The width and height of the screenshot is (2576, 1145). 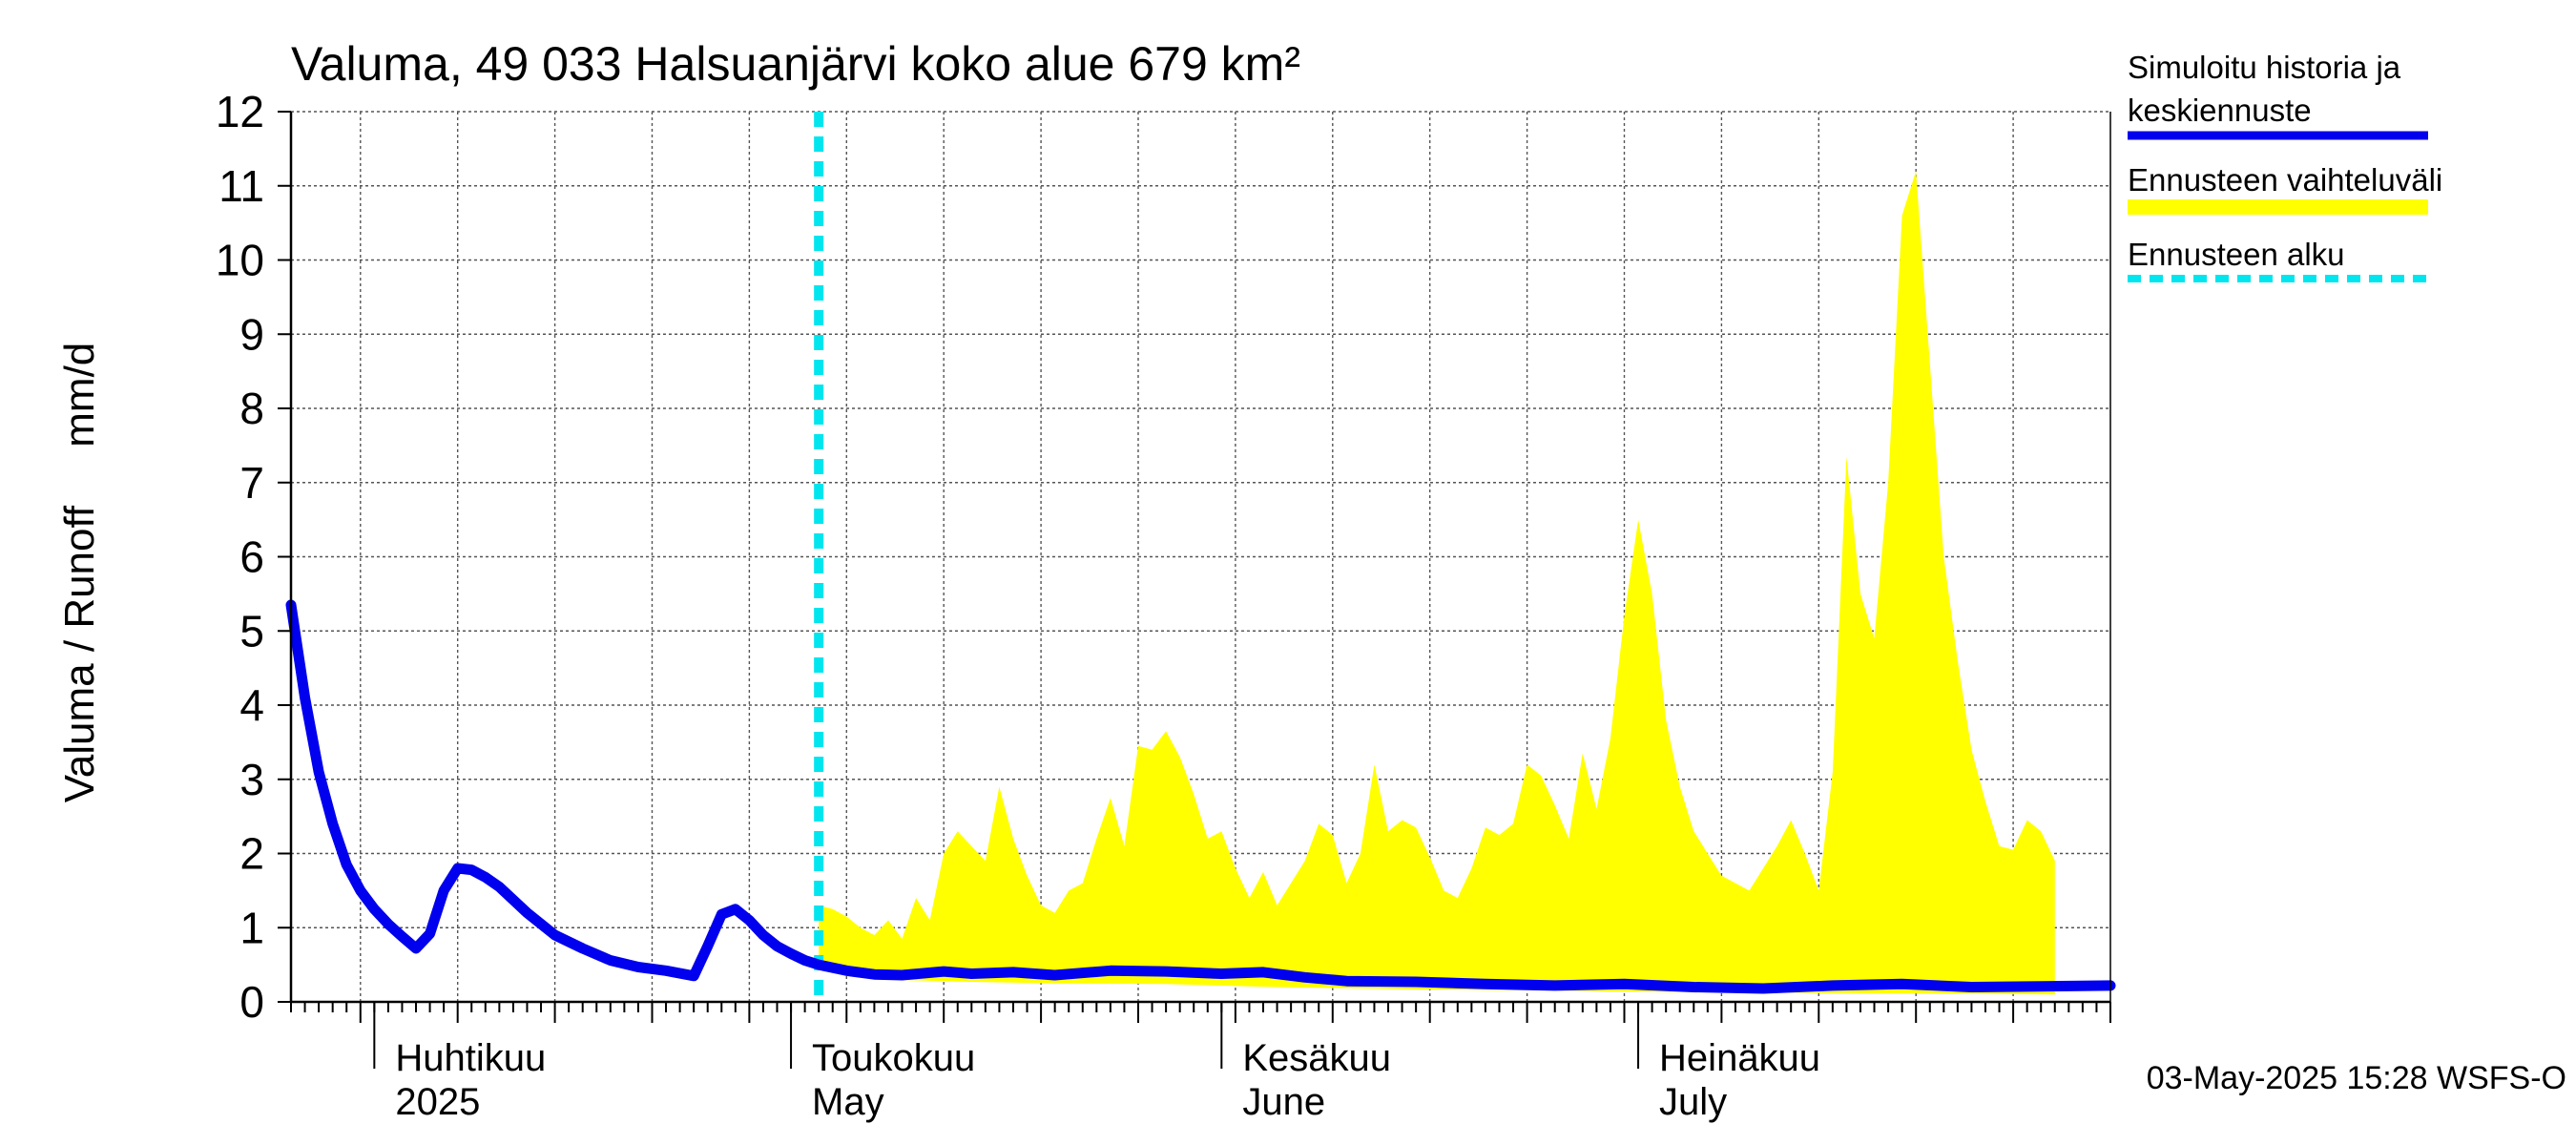 I want to click on month-label-en: July, so click(x=1693, y=1102).